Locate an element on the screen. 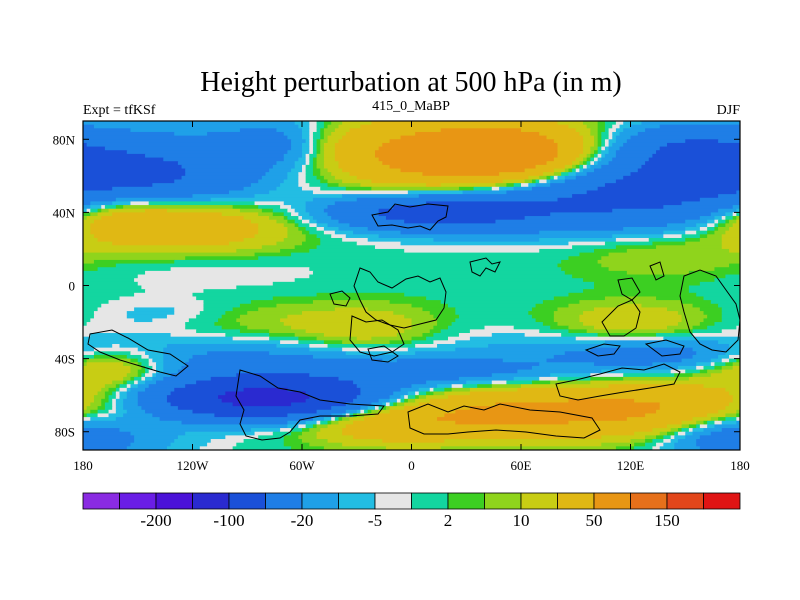 This screenshot has height=600, width=800. x-tick-label: 60E is located at coordinates (521, 465).